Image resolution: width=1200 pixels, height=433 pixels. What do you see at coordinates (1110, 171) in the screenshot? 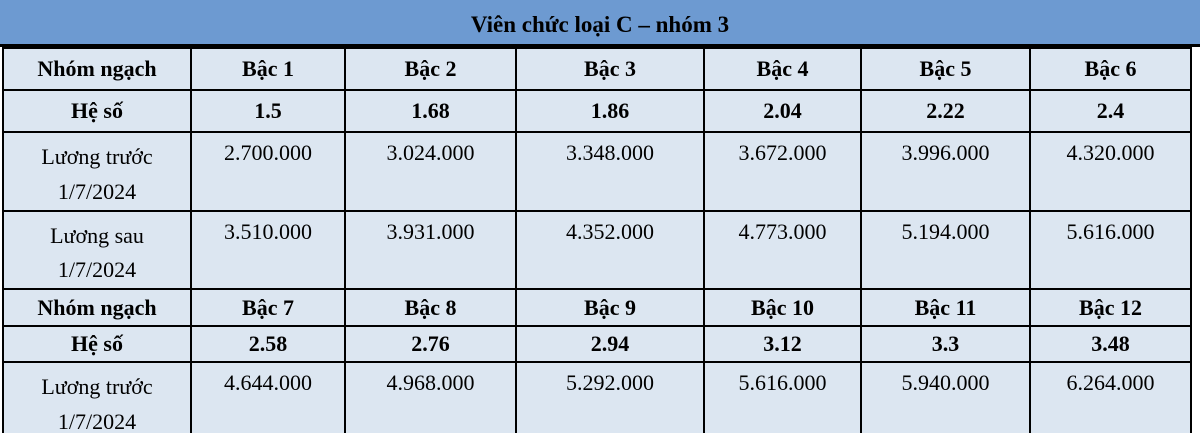
I see `salary-cell: 4.320.000` at bounding box center [1110, 171].